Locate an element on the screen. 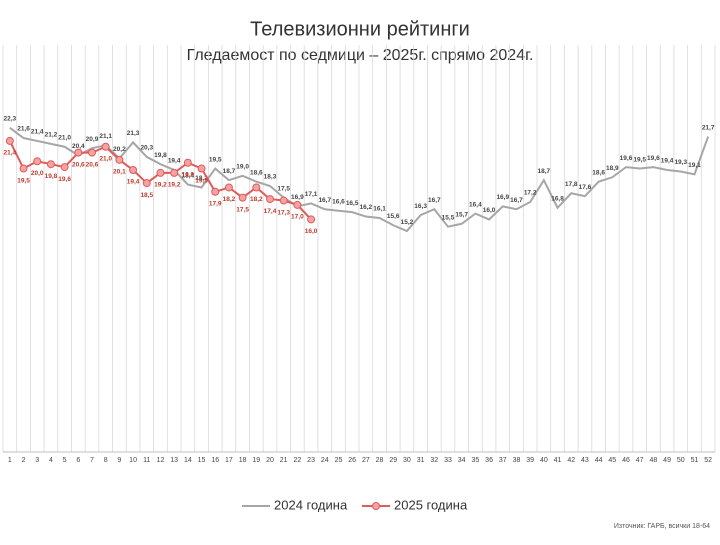 The image size is (720, 545). x-tick-label: 18 is located at coordinates (243, 460).